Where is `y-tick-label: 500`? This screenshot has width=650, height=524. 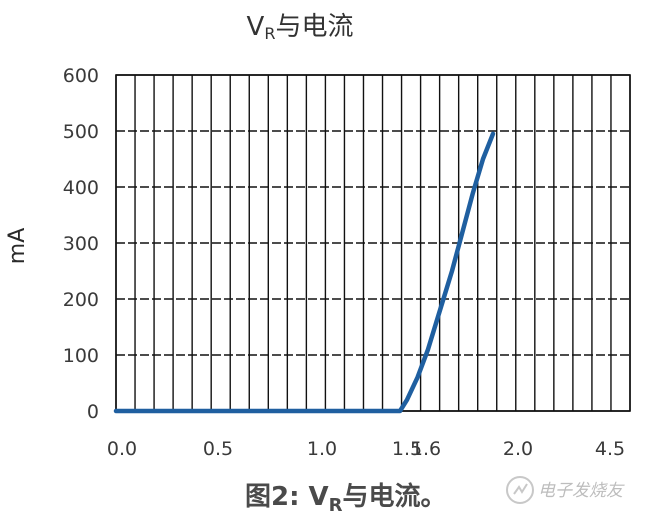 y-tick-label: 500 is located at coordinates (81, 132).